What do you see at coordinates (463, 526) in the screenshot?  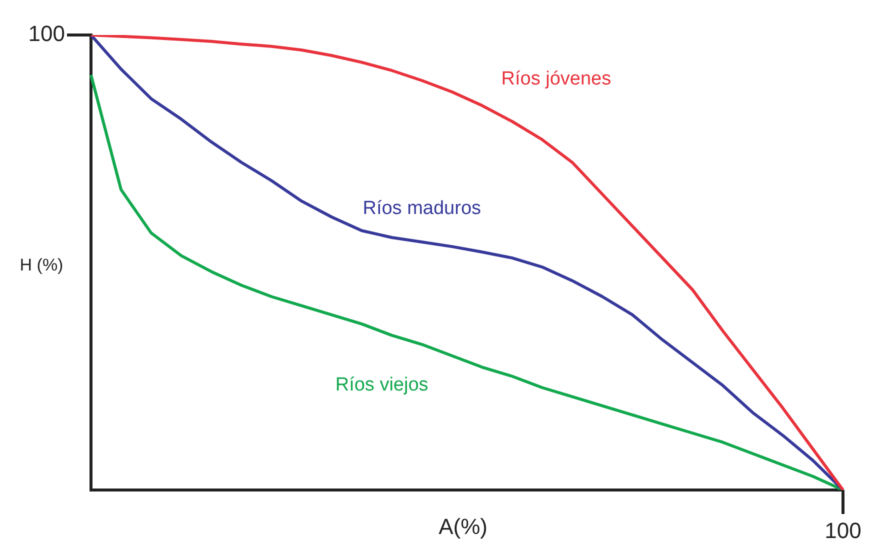 I see `x-axis-title: A(%)` at bounding box center [463, 526].